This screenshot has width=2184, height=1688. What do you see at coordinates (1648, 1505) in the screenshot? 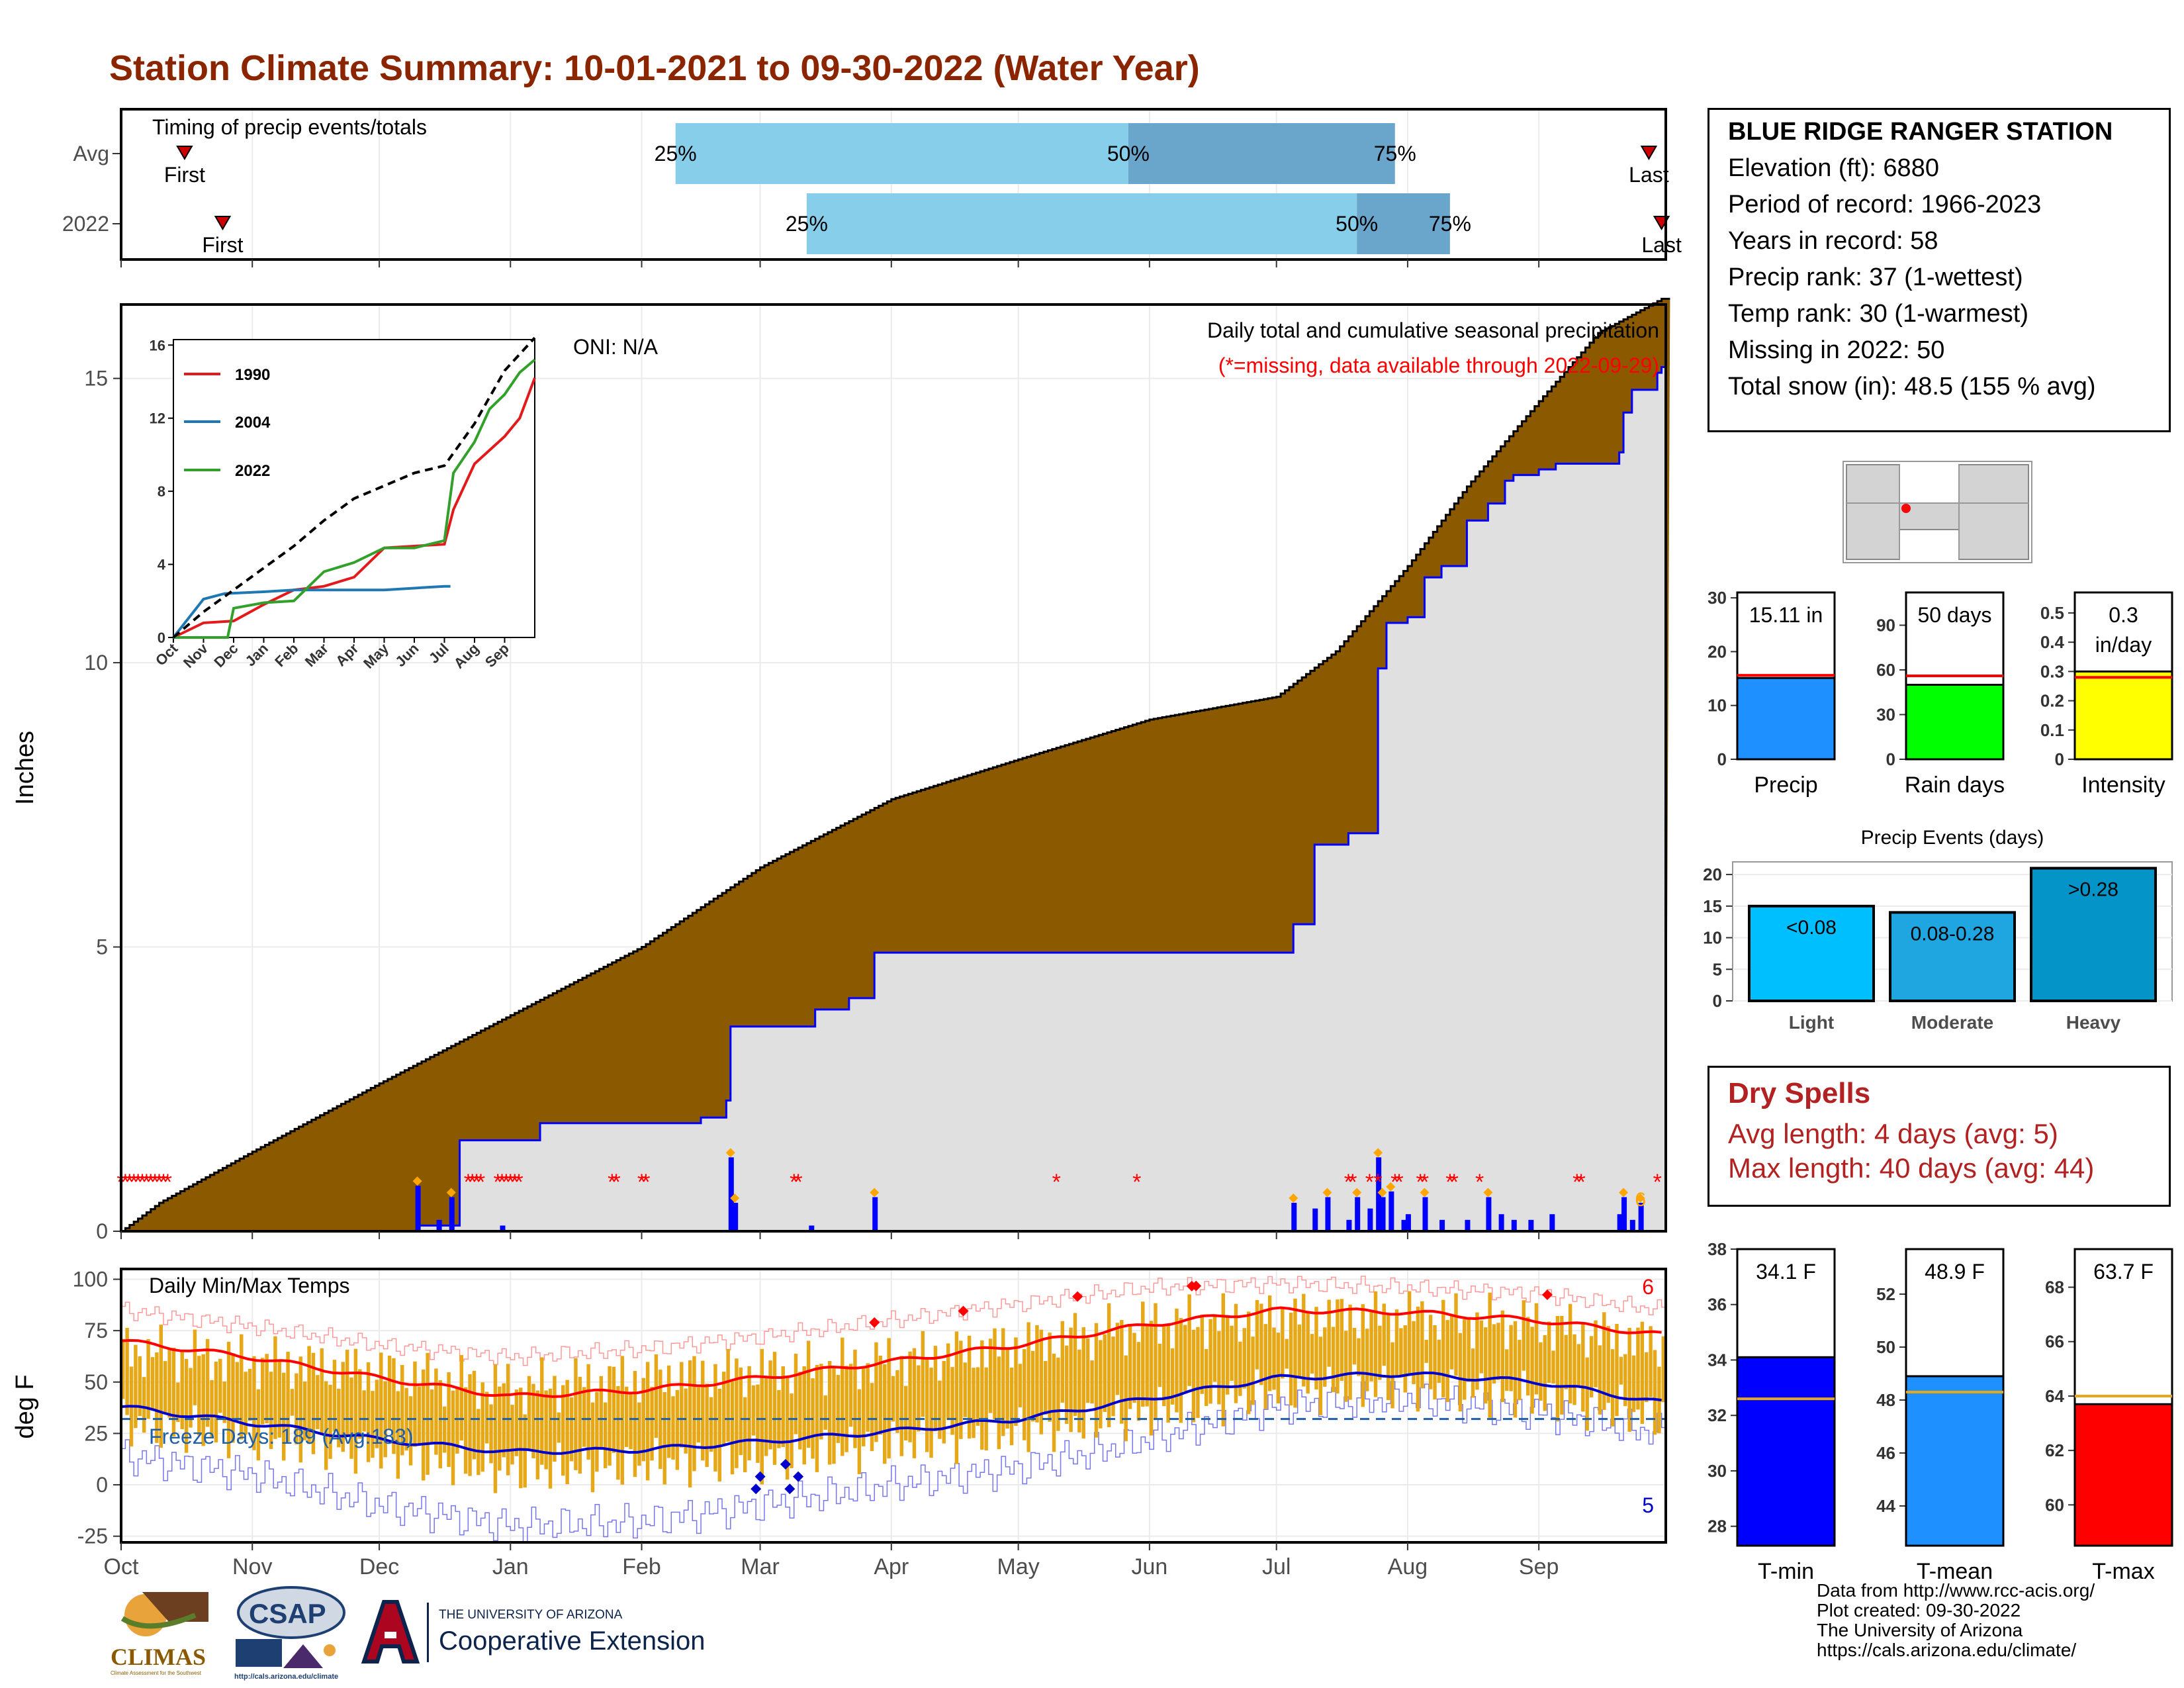
I see `record-min-count: 5` at bounding box center [1648, 1505].